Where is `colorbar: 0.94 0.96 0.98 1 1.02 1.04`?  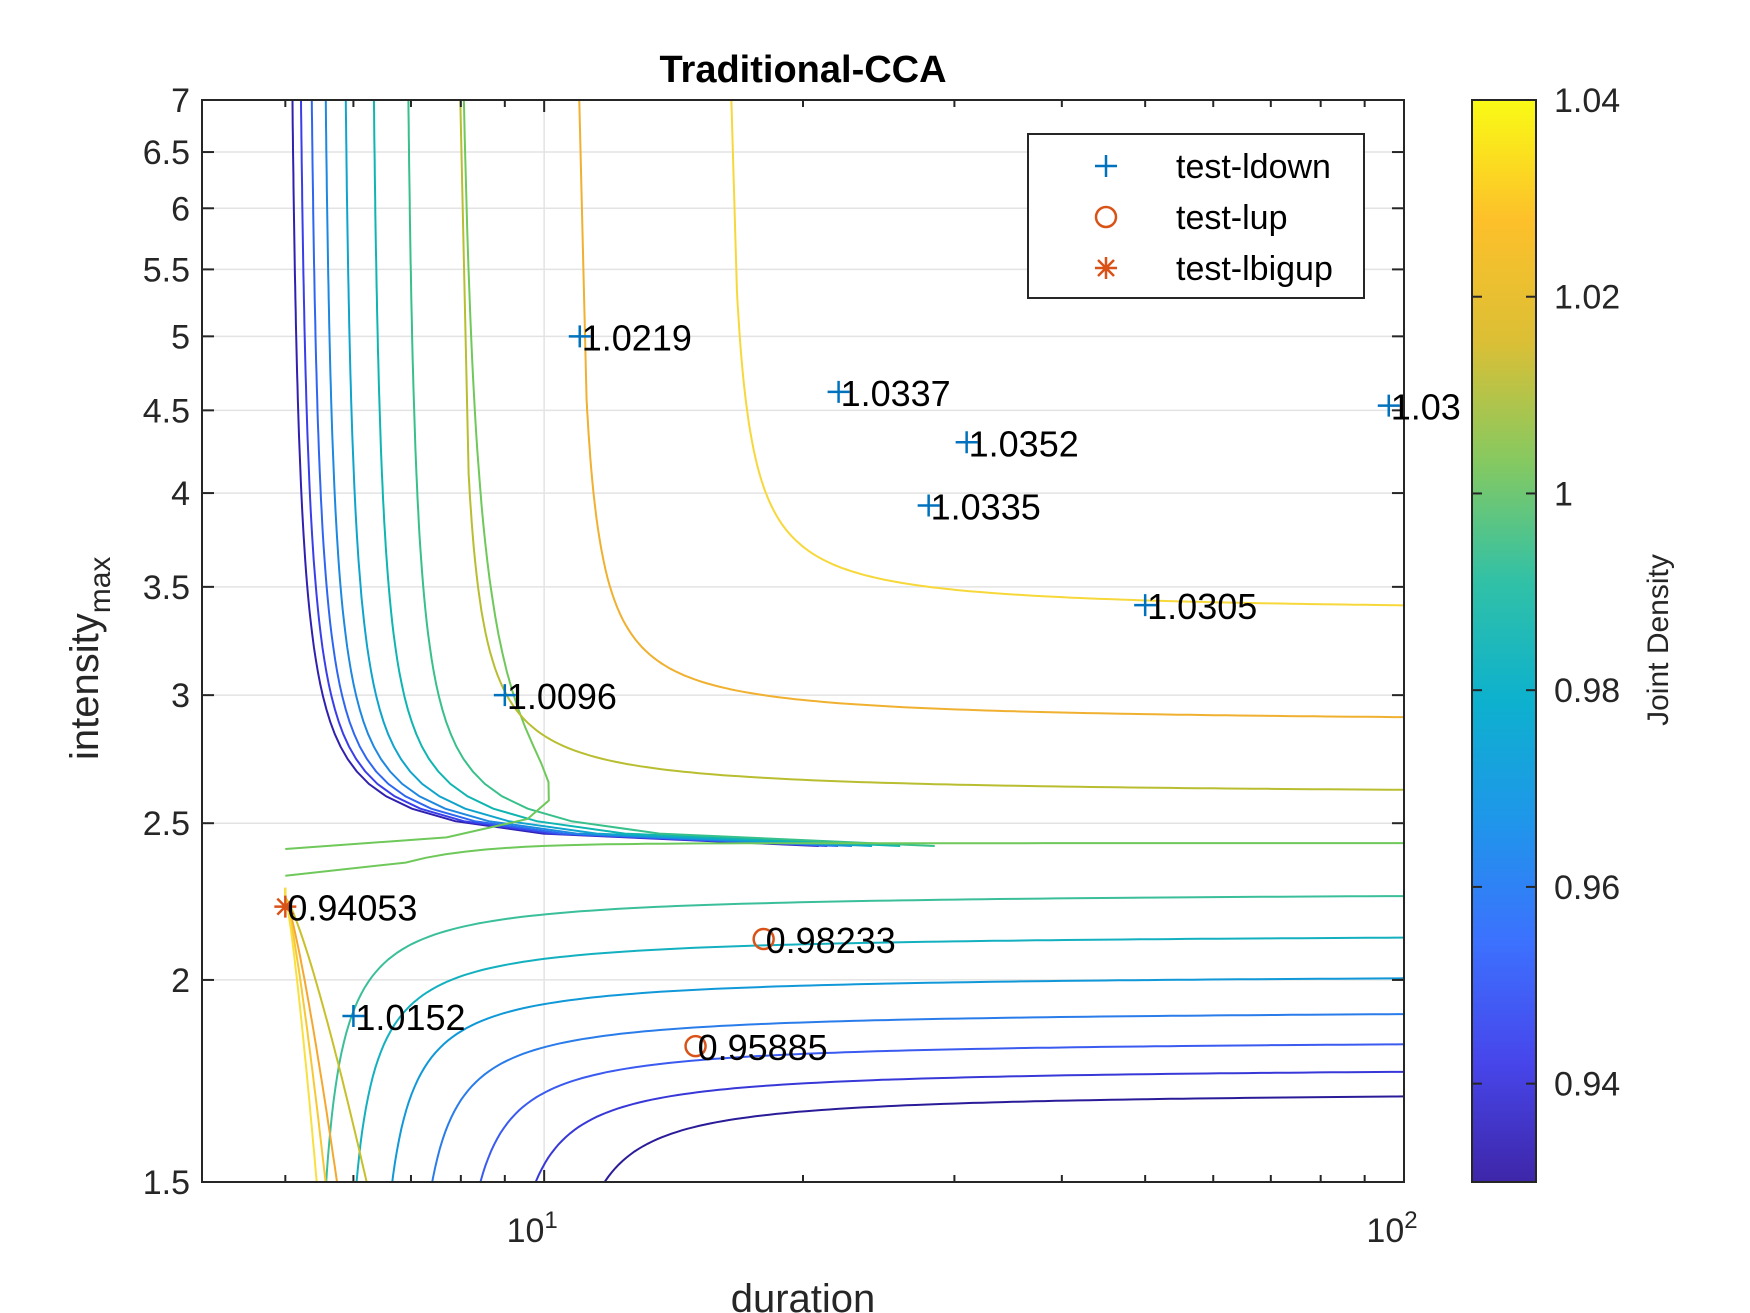
colorbar: 0.94 0.96 0.98 1 1.02 1.04 is located at coordinates (1545, 632).